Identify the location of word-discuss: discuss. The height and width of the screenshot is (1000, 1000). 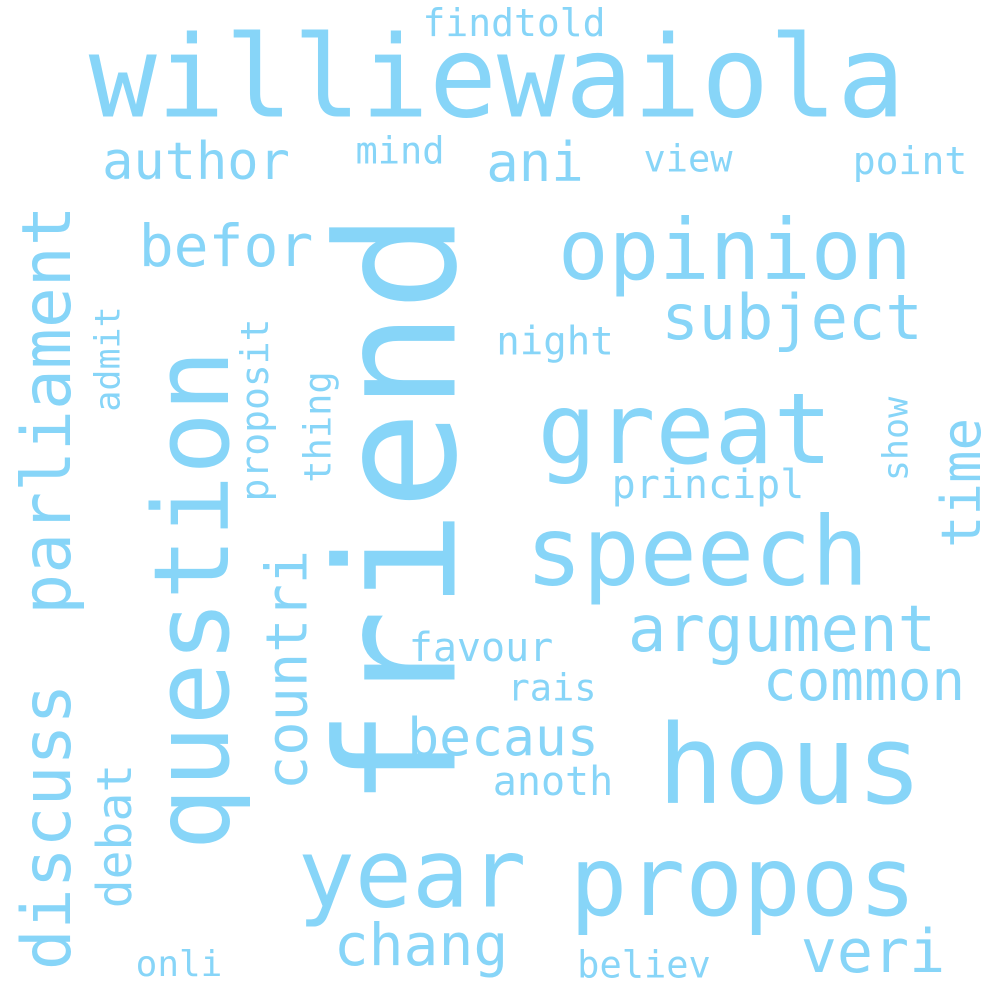
(47, 827).